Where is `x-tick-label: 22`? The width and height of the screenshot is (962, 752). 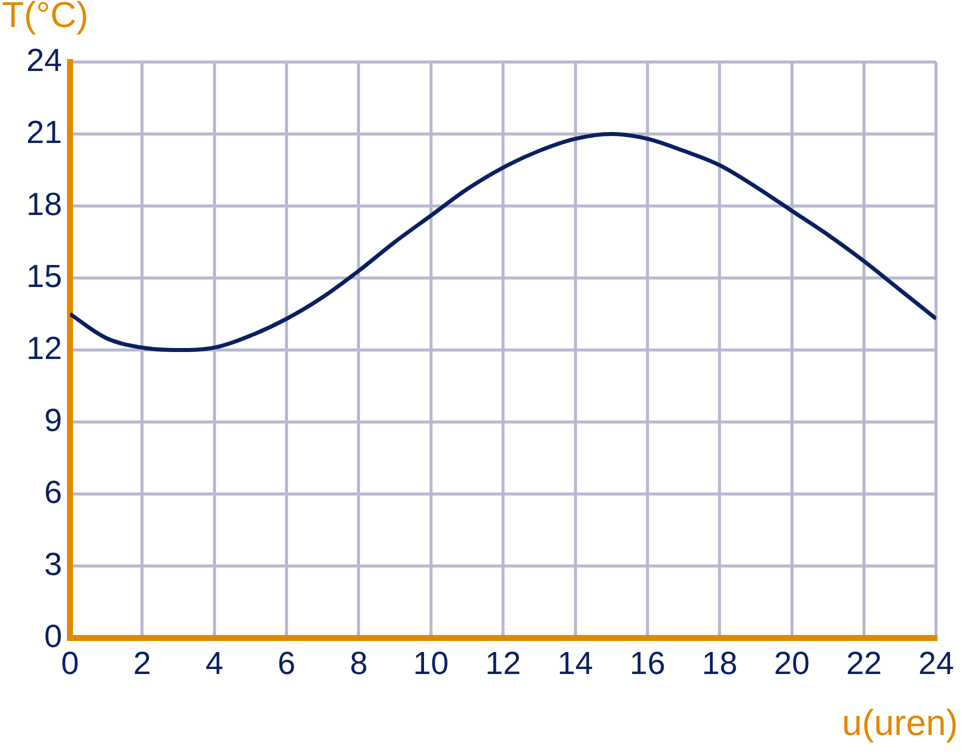 x-tick-label: 22 is located at coordinates (864, 663).